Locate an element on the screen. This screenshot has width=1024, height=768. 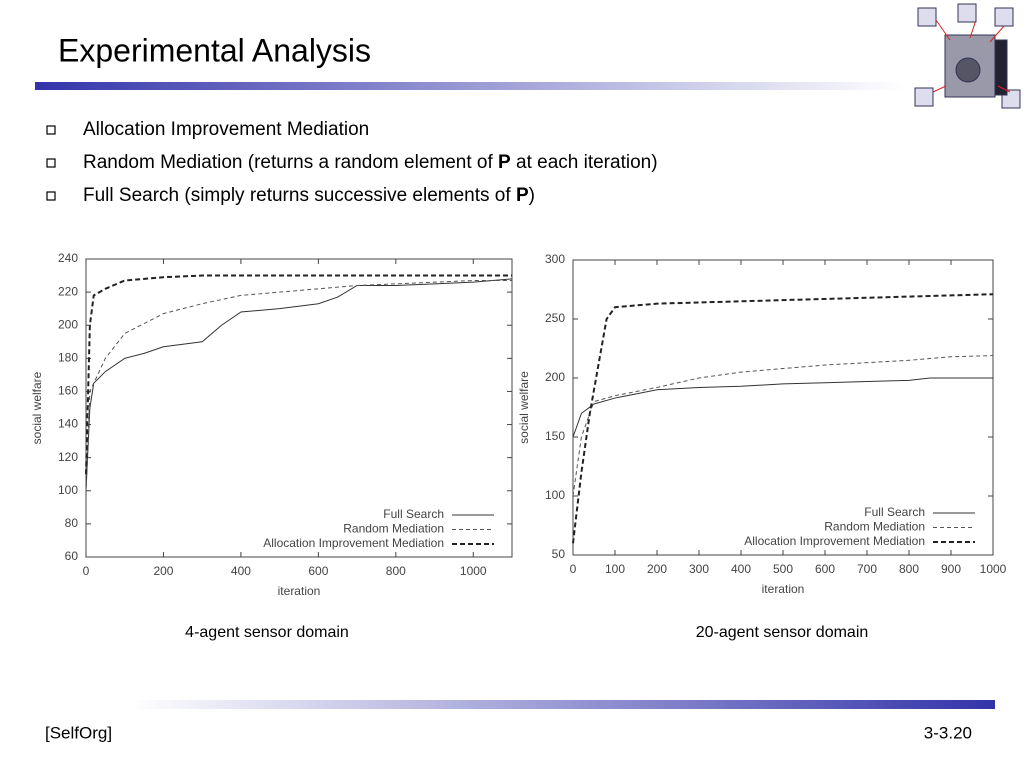
y-tick-label: 240 is located at coordinates (68, 258).